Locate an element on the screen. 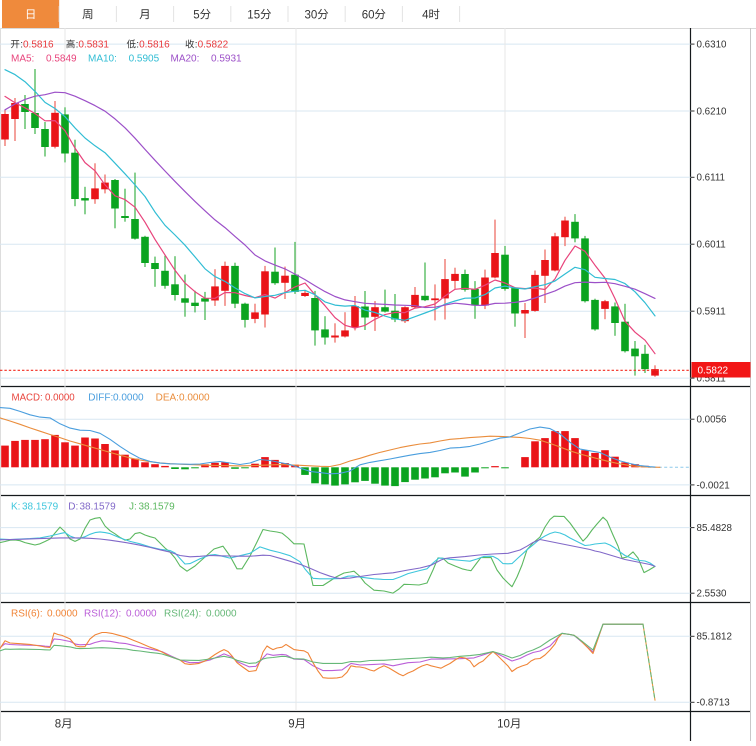  svg-text: 0.6310 is located at coordinates (712, 45).